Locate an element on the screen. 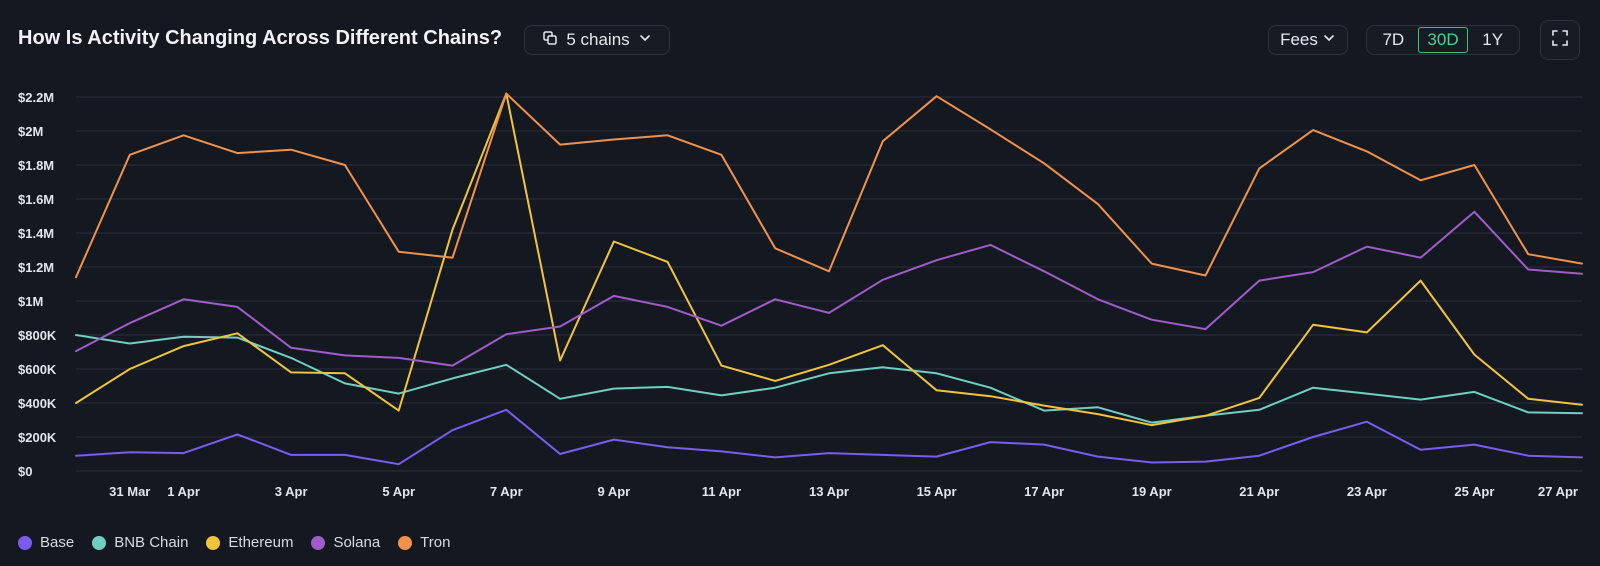 This screenshot has width=1600, height=566. chart-legend: Base BNB Chain Ethereum Solana Tron is located at coordinates (234, 542).